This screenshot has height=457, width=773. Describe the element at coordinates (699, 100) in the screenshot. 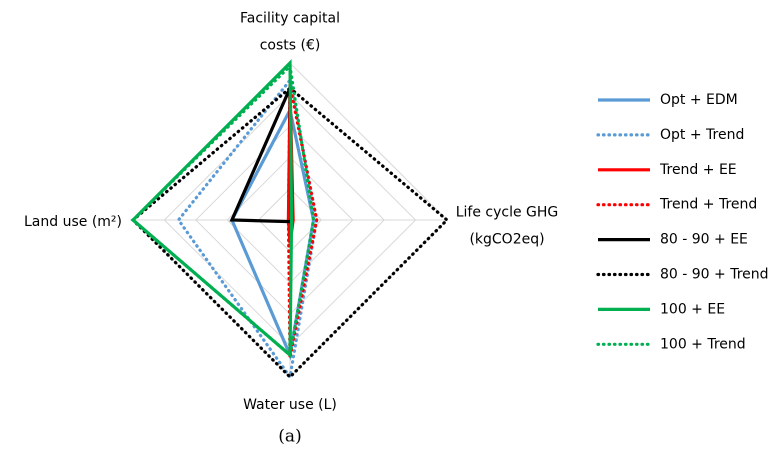

I see `legend-label: Opt + EDM` at that location.